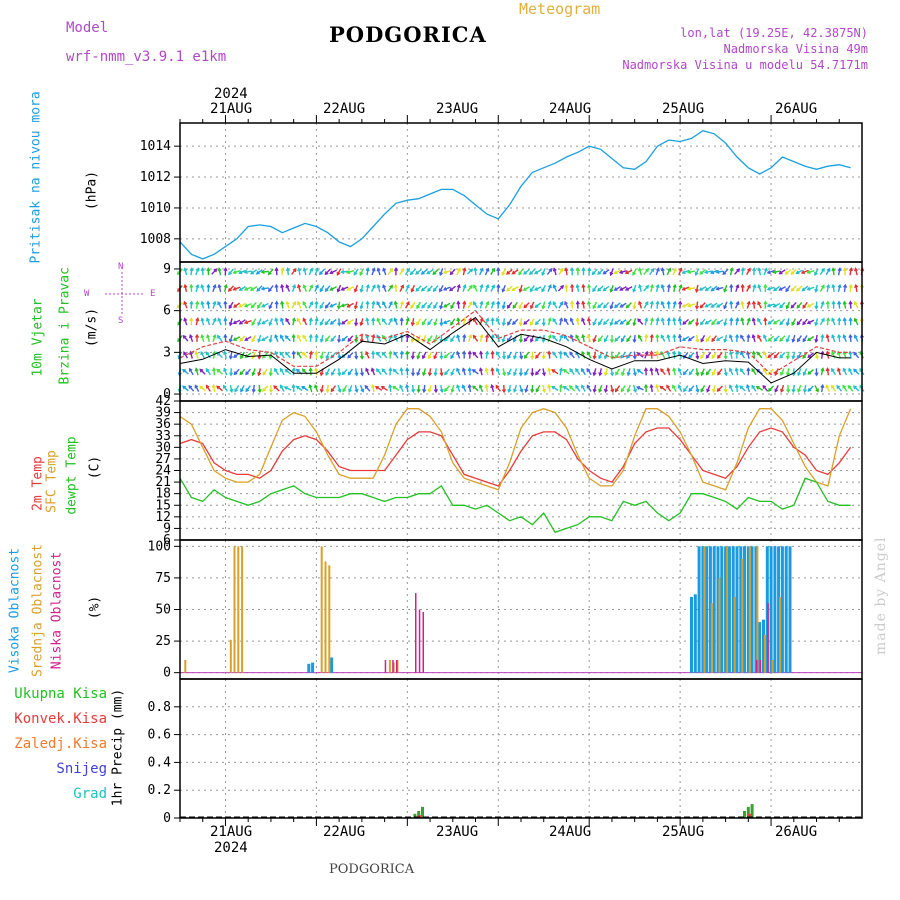 The width and height of the screenshot is (900, 900). What do you see at coordinates (159, 546) in the screenshot?
I see `ytick-label-cloud-4: 100` at bounding box center [159, 546].